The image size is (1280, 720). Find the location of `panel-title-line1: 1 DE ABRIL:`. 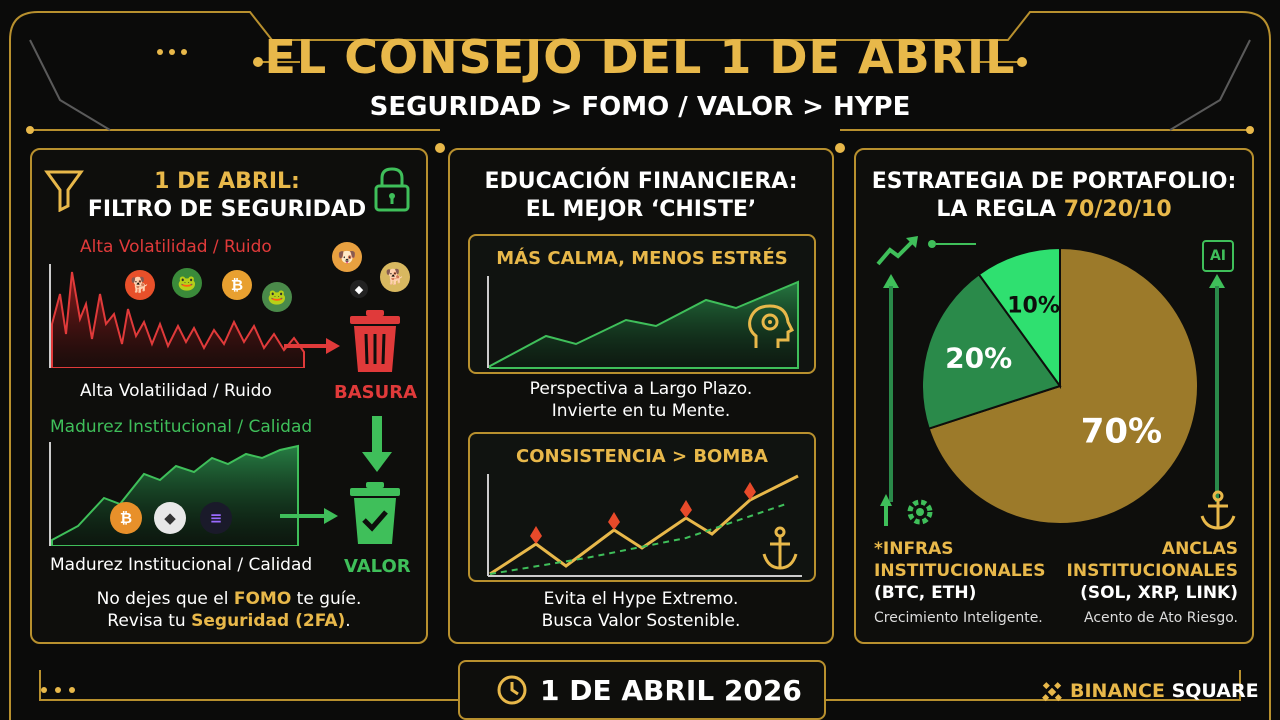

panel-title-line1: 1 DE ABRIL: is located at coordinates (227, 181).